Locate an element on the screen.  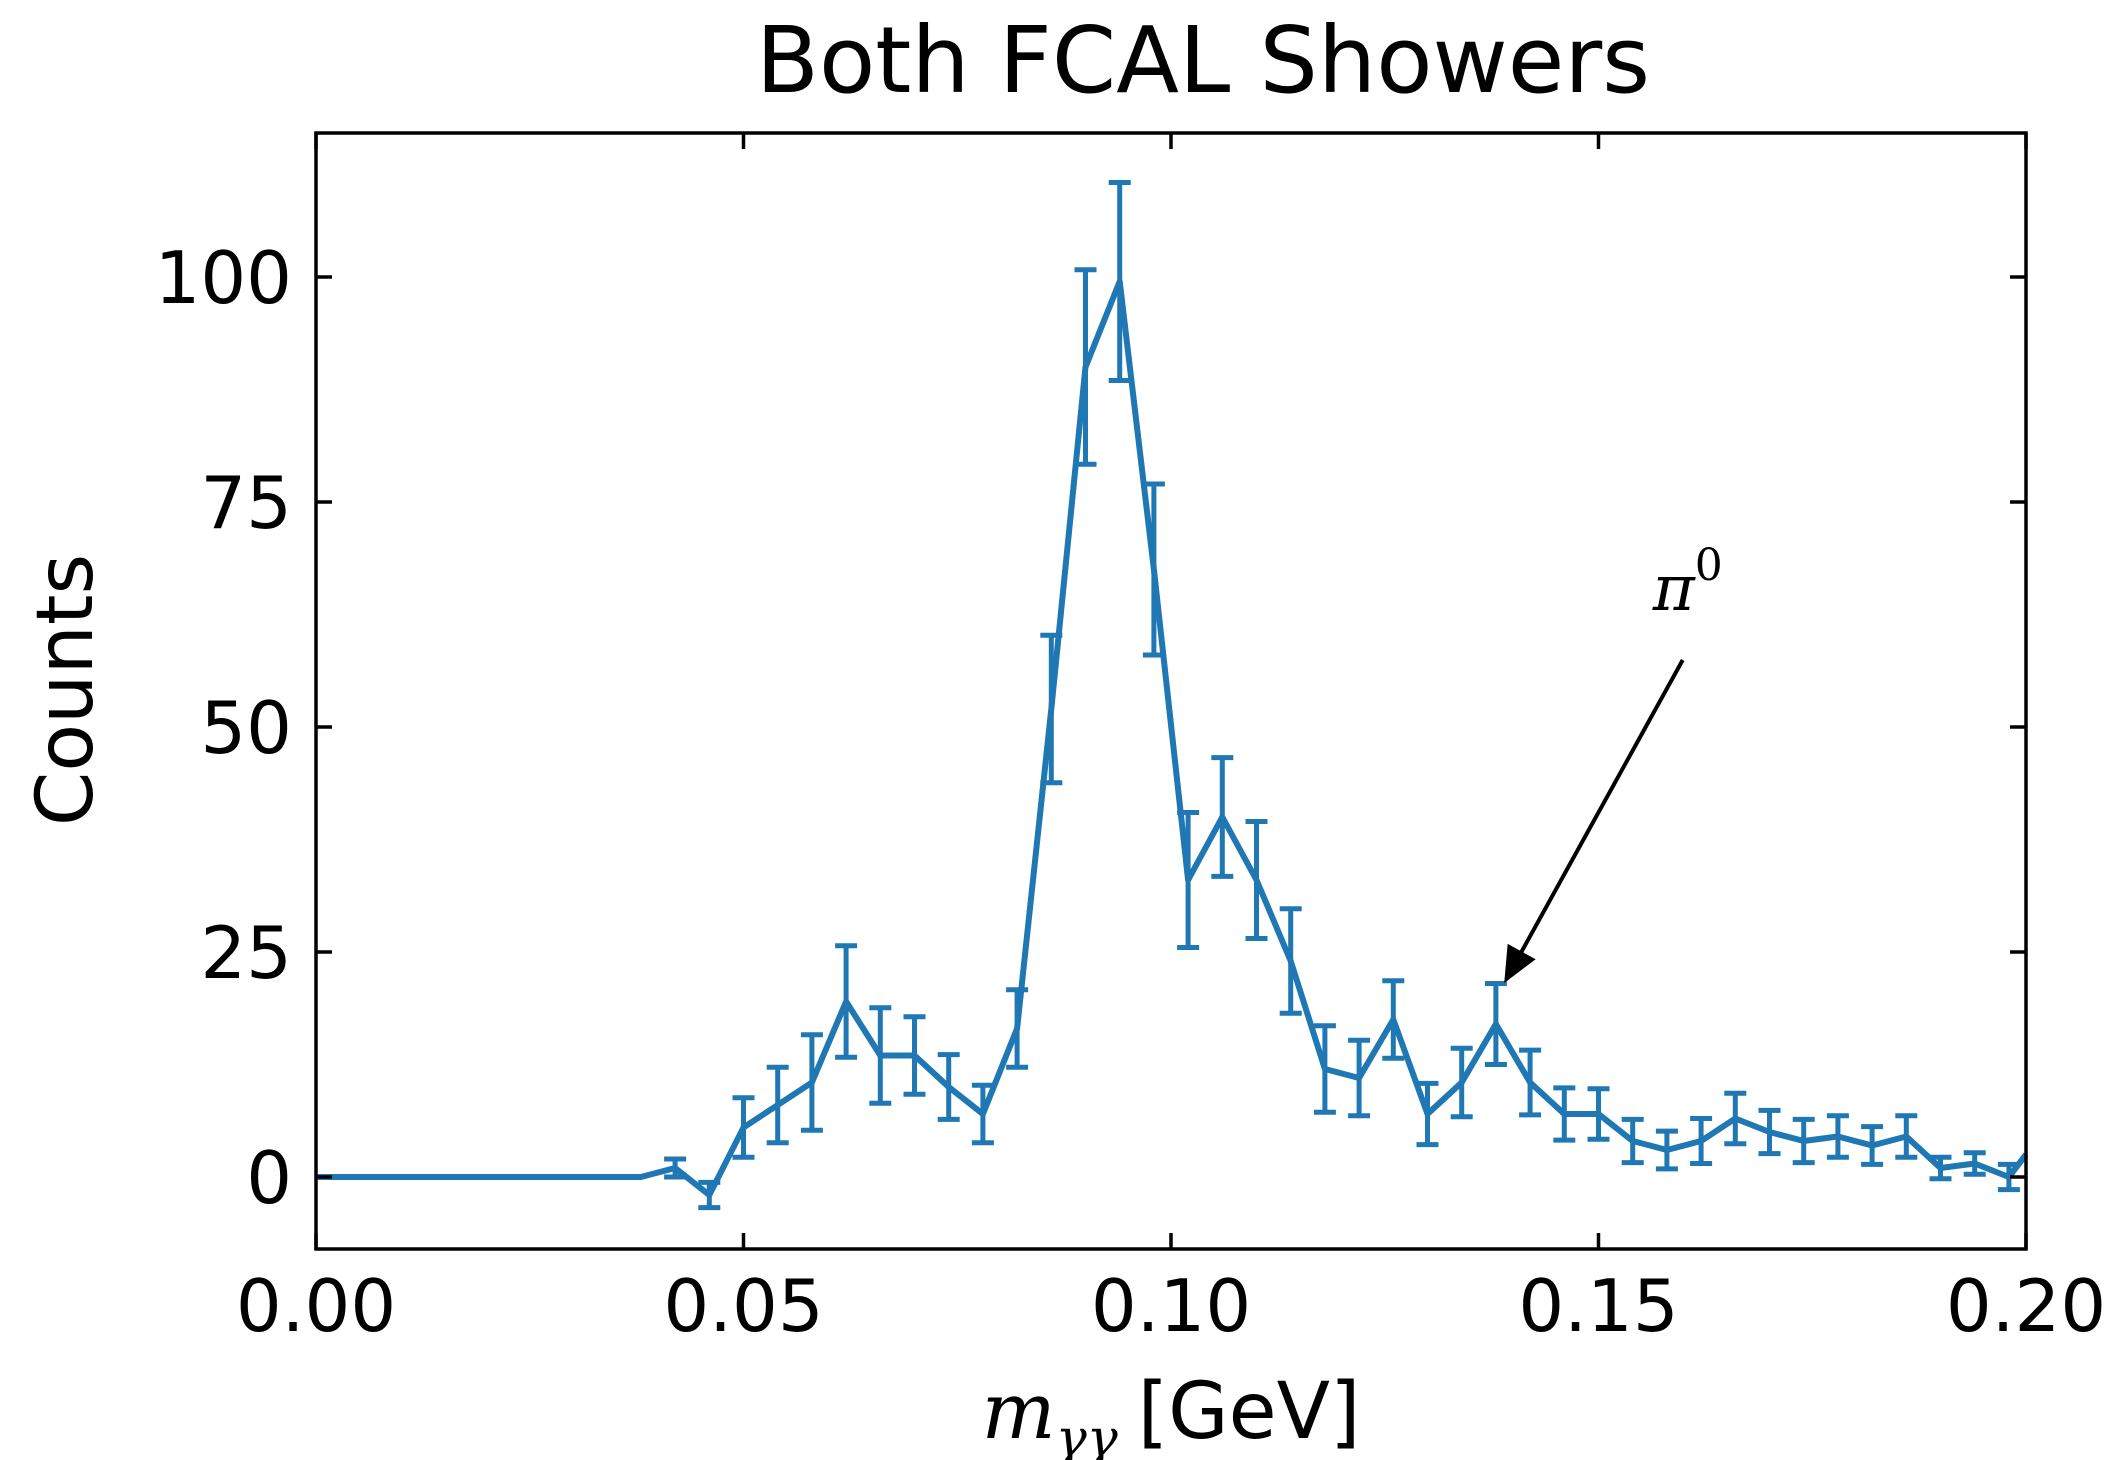
x-axis-label: mγγ [GeV] is located at coordinates (1171, 1413).